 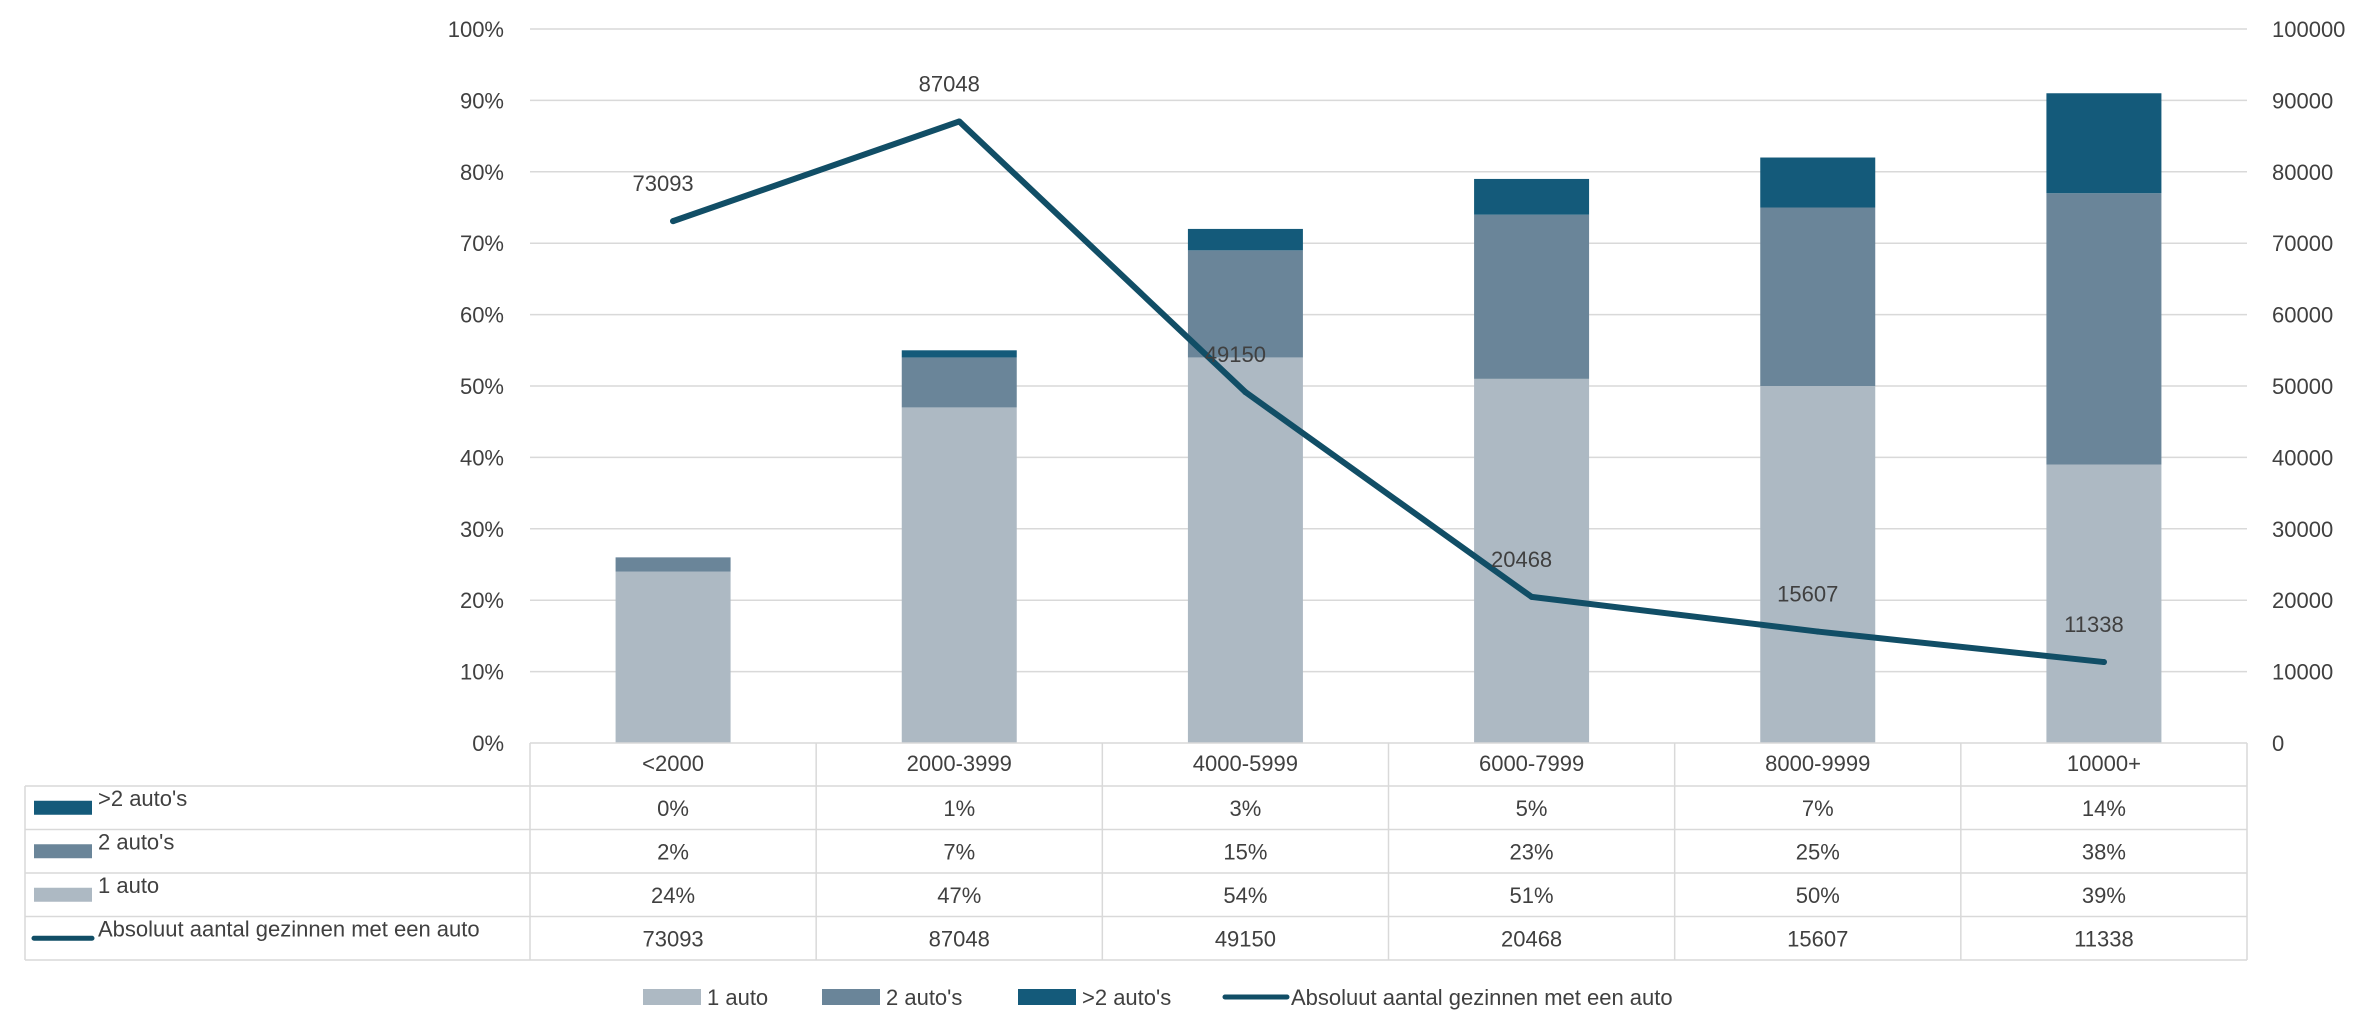 I want to click on category-label: 6000-7999, so click(x=1531, y=763).